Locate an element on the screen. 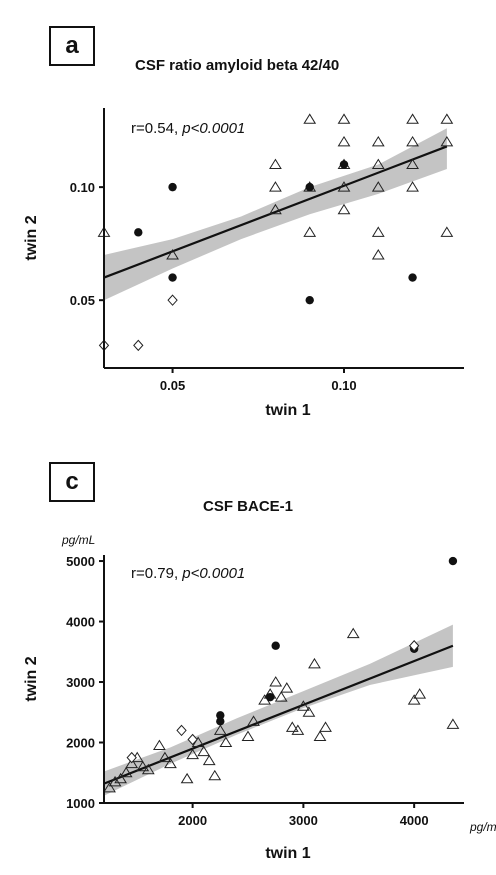 The image size is (496, 875). correlation-annotation: r=0.54, p<0.0001 is located at coordinates (188, 128).